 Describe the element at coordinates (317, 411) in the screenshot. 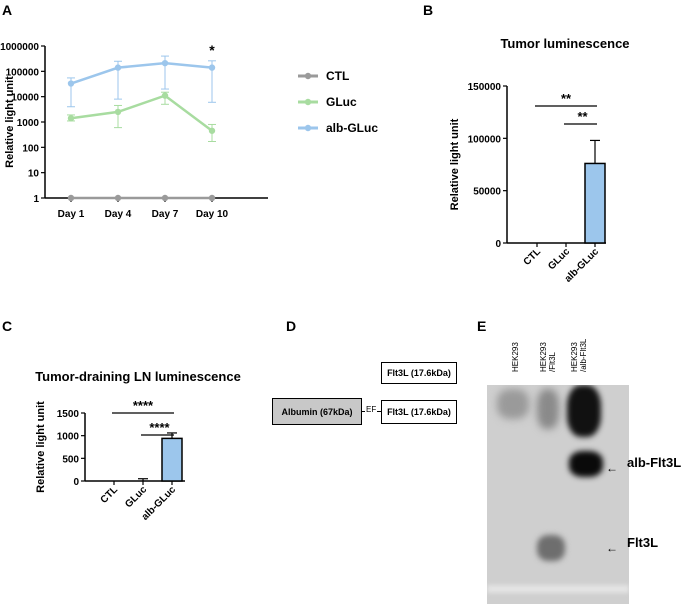

I see `albumin-box: Albumin (67kDa)` at that location.